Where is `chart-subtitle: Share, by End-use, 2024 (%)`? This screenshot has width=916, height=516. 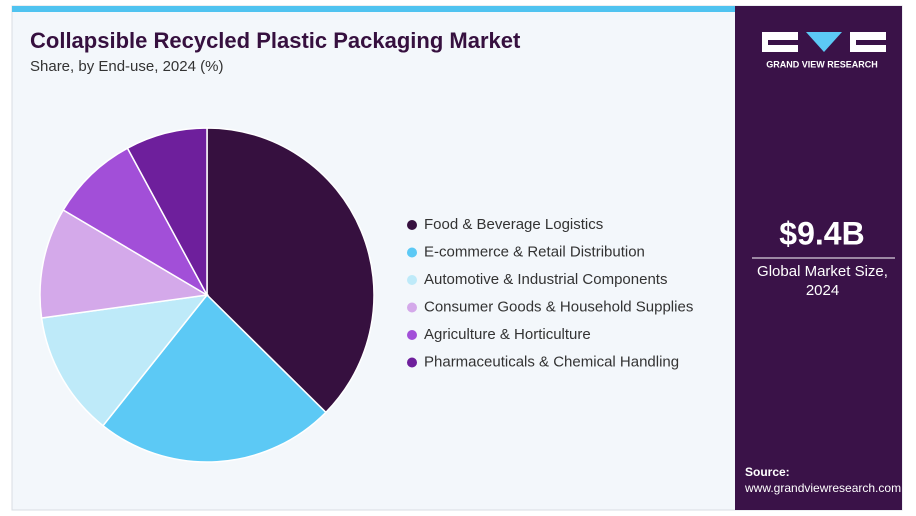 chart-subtitle: Share, by End-use, 2024 (%) is located at coordinates (126, 66).